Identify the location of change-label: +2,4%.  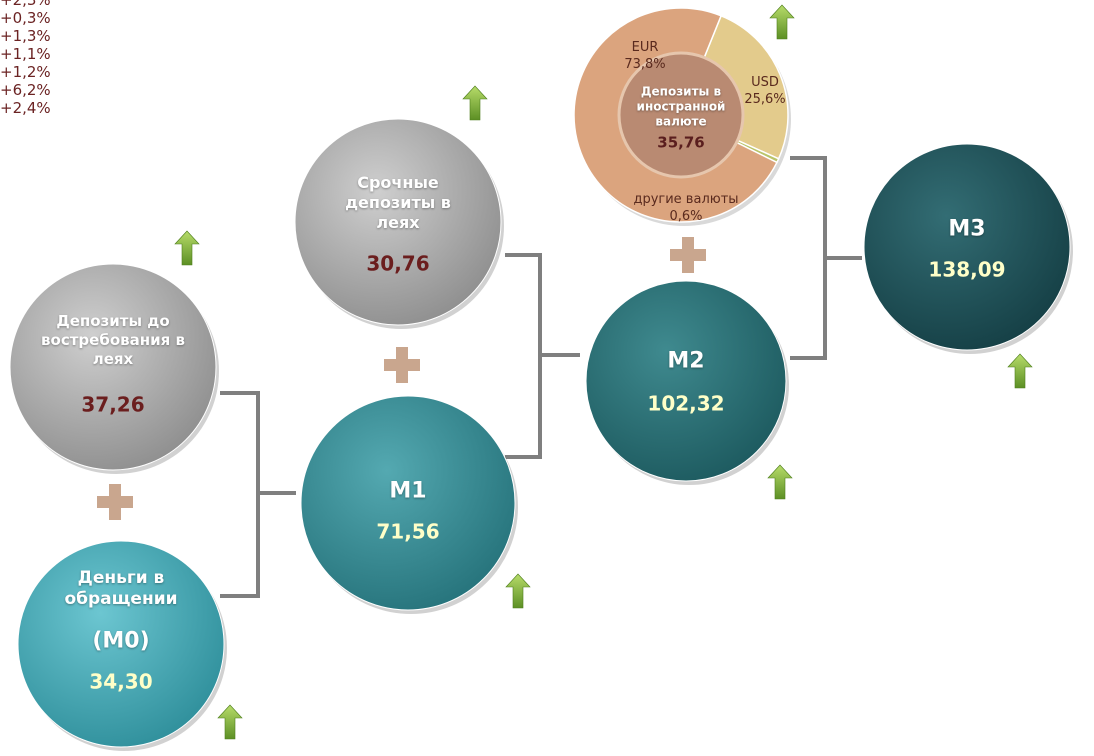
(25, 108).